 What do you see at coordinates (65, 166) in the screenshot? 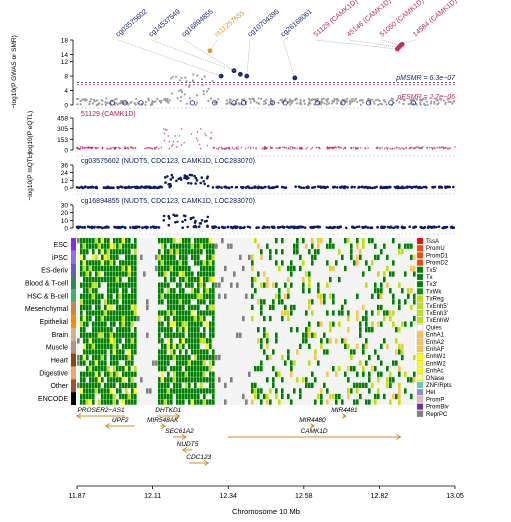
I see `mqtl1-y-tick-label: 36` at bounding box center [65, 166].